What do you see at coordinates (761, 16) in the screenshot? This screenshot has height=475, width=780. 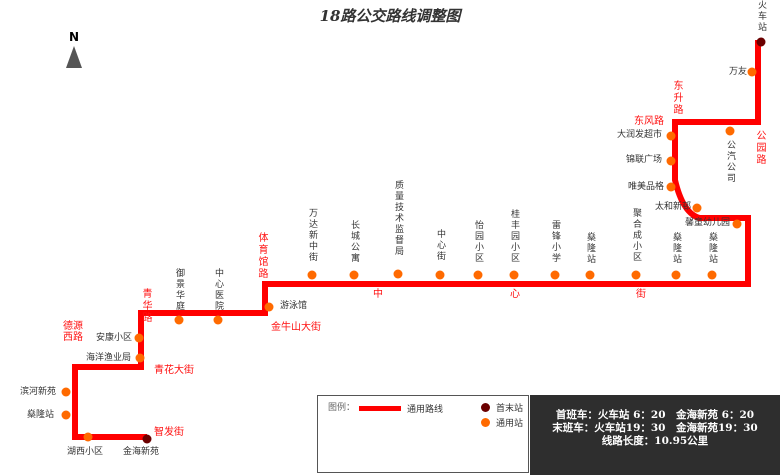 I see `station-label: 火车站` at bounding box center [761, 16].